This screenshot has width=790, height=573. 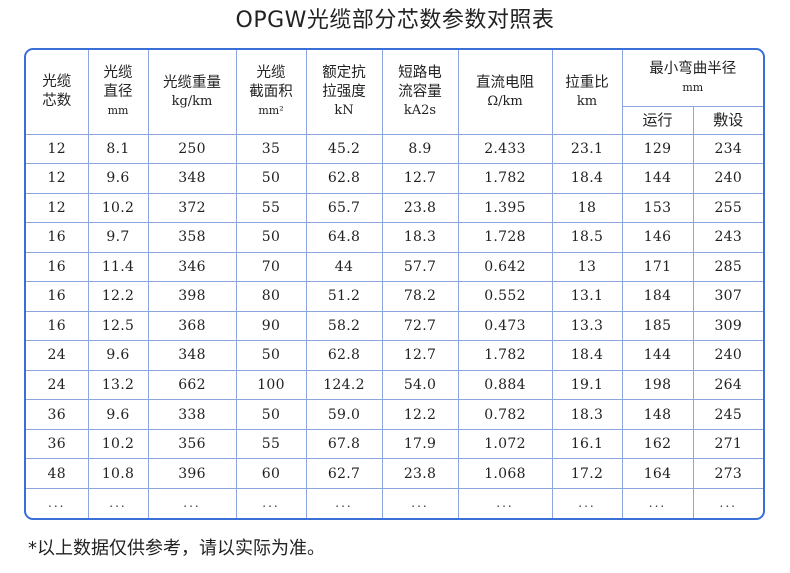 What do you see at coordinates (505, 414) in the screenshot?
I see `cell-resistance: 0.782` at bounding box center [505, 414].